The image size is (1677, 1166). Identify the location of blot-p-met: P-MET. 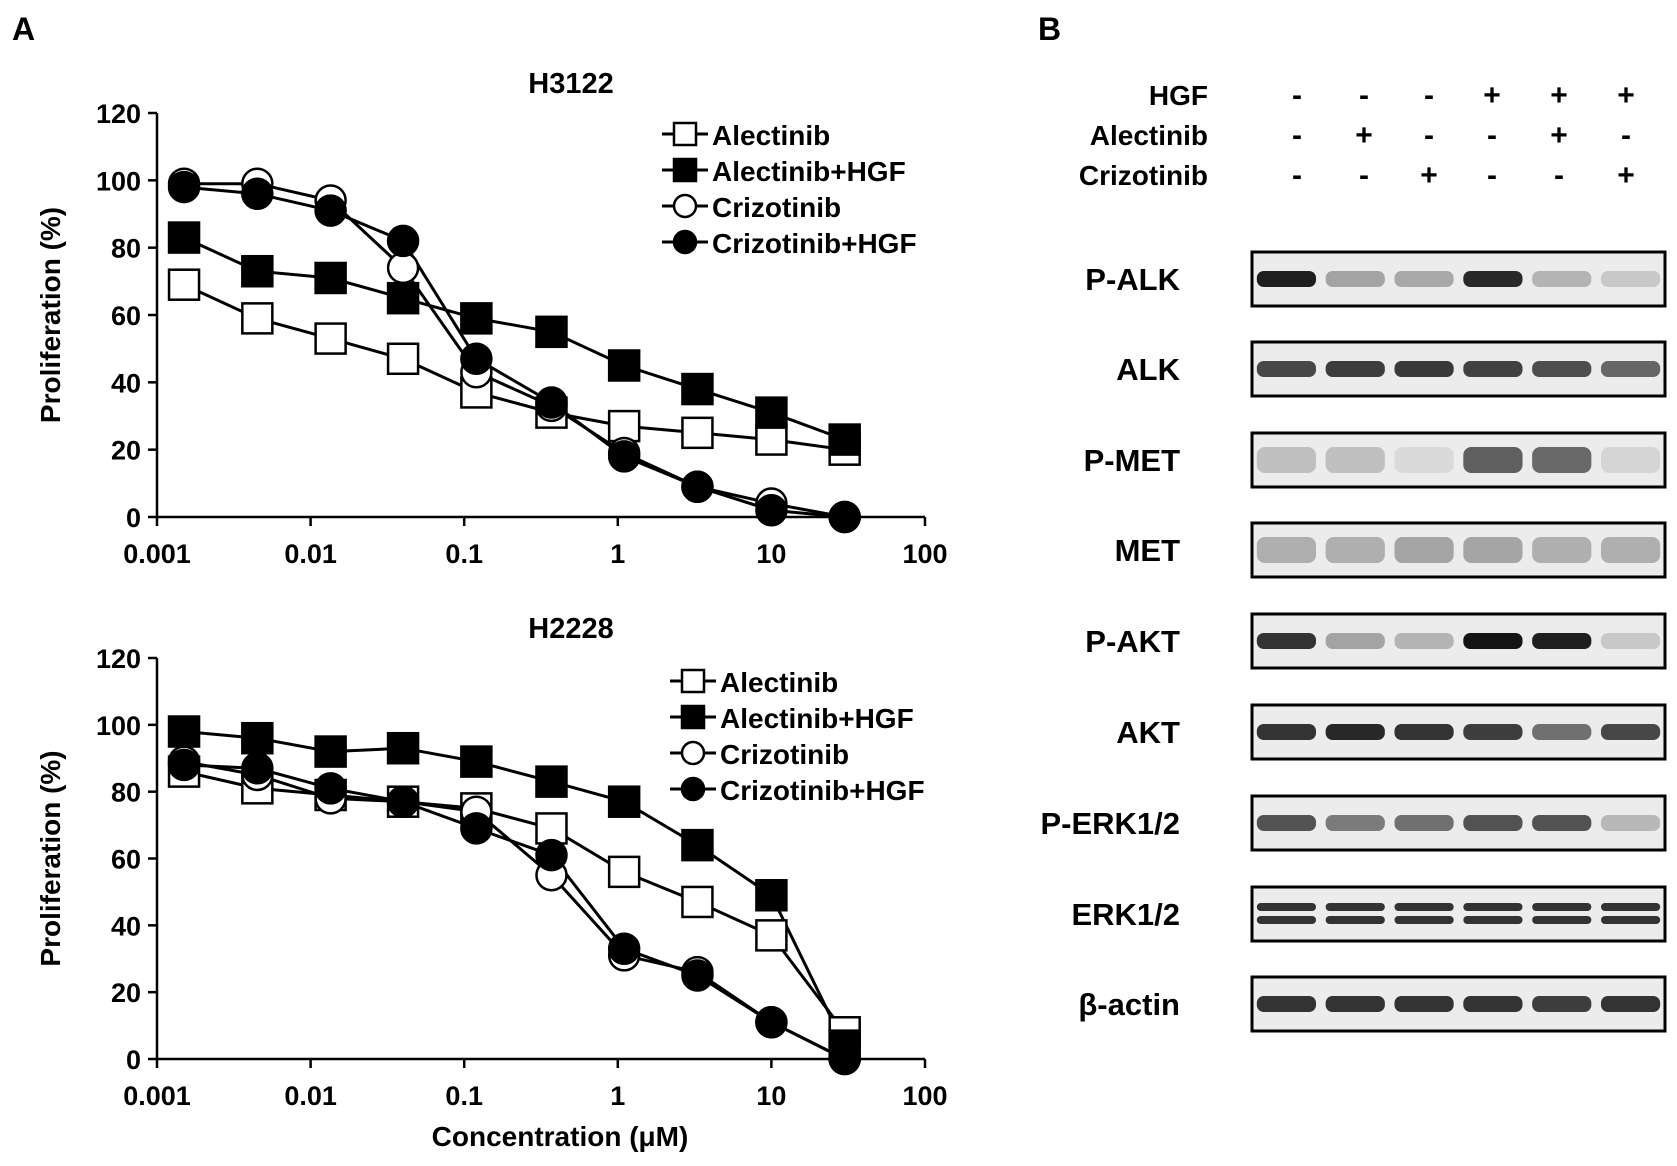
(1375, 460).